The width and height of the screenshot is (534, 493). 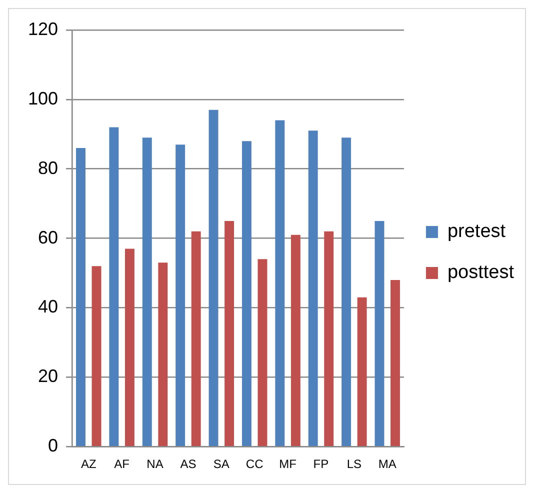 What do you see at coordinates (321, 464) in the screenshot?
I see `x-tick-label: FP` at bounding box center [321, 464].